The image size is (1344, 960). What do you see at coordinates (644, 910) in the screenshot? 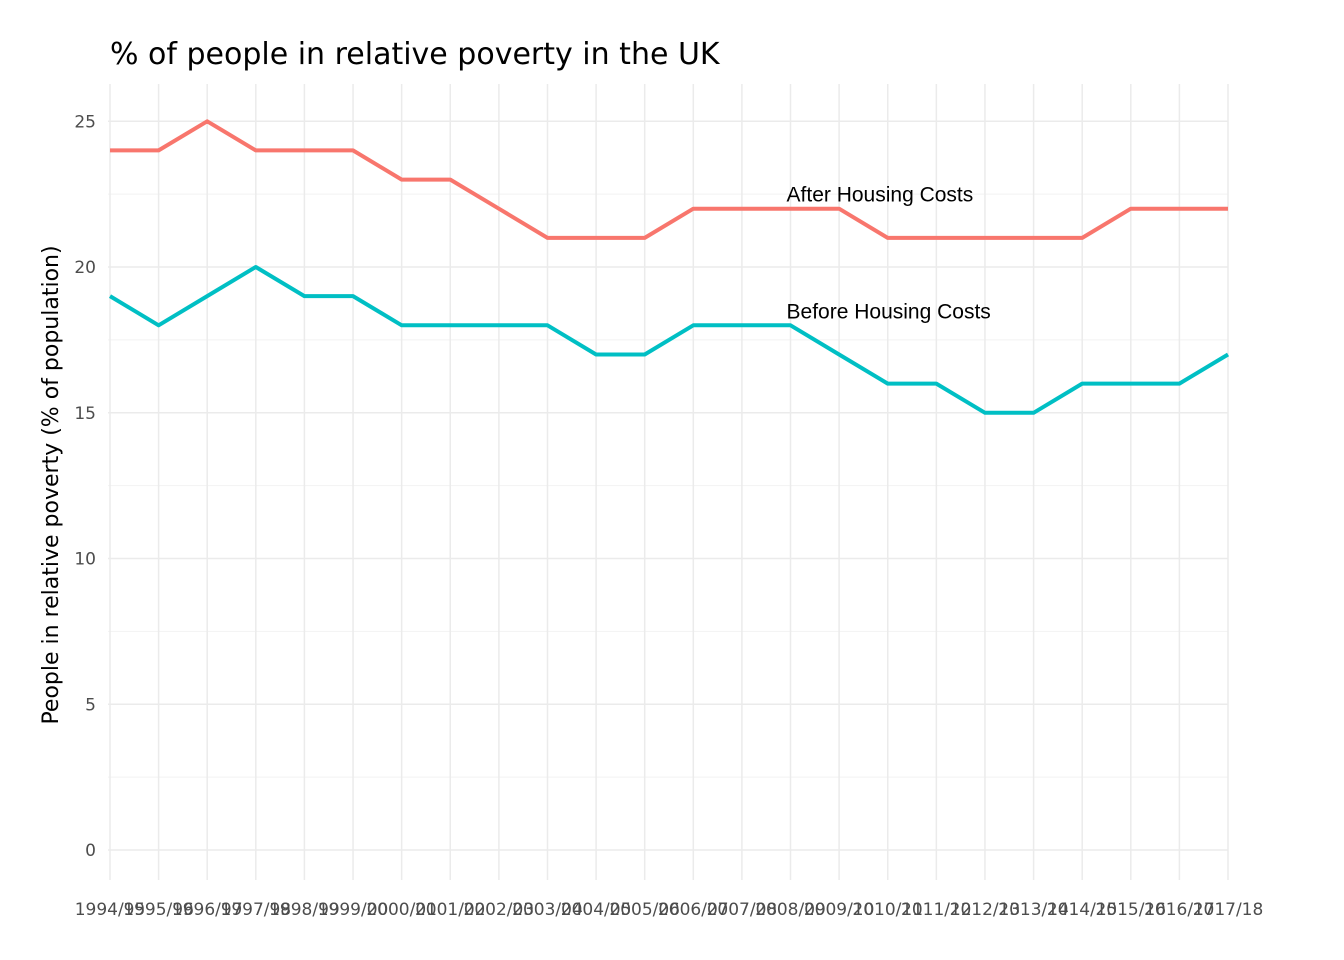
I see `x-tick-label: 2005/06` at bounding box center [644, 910].